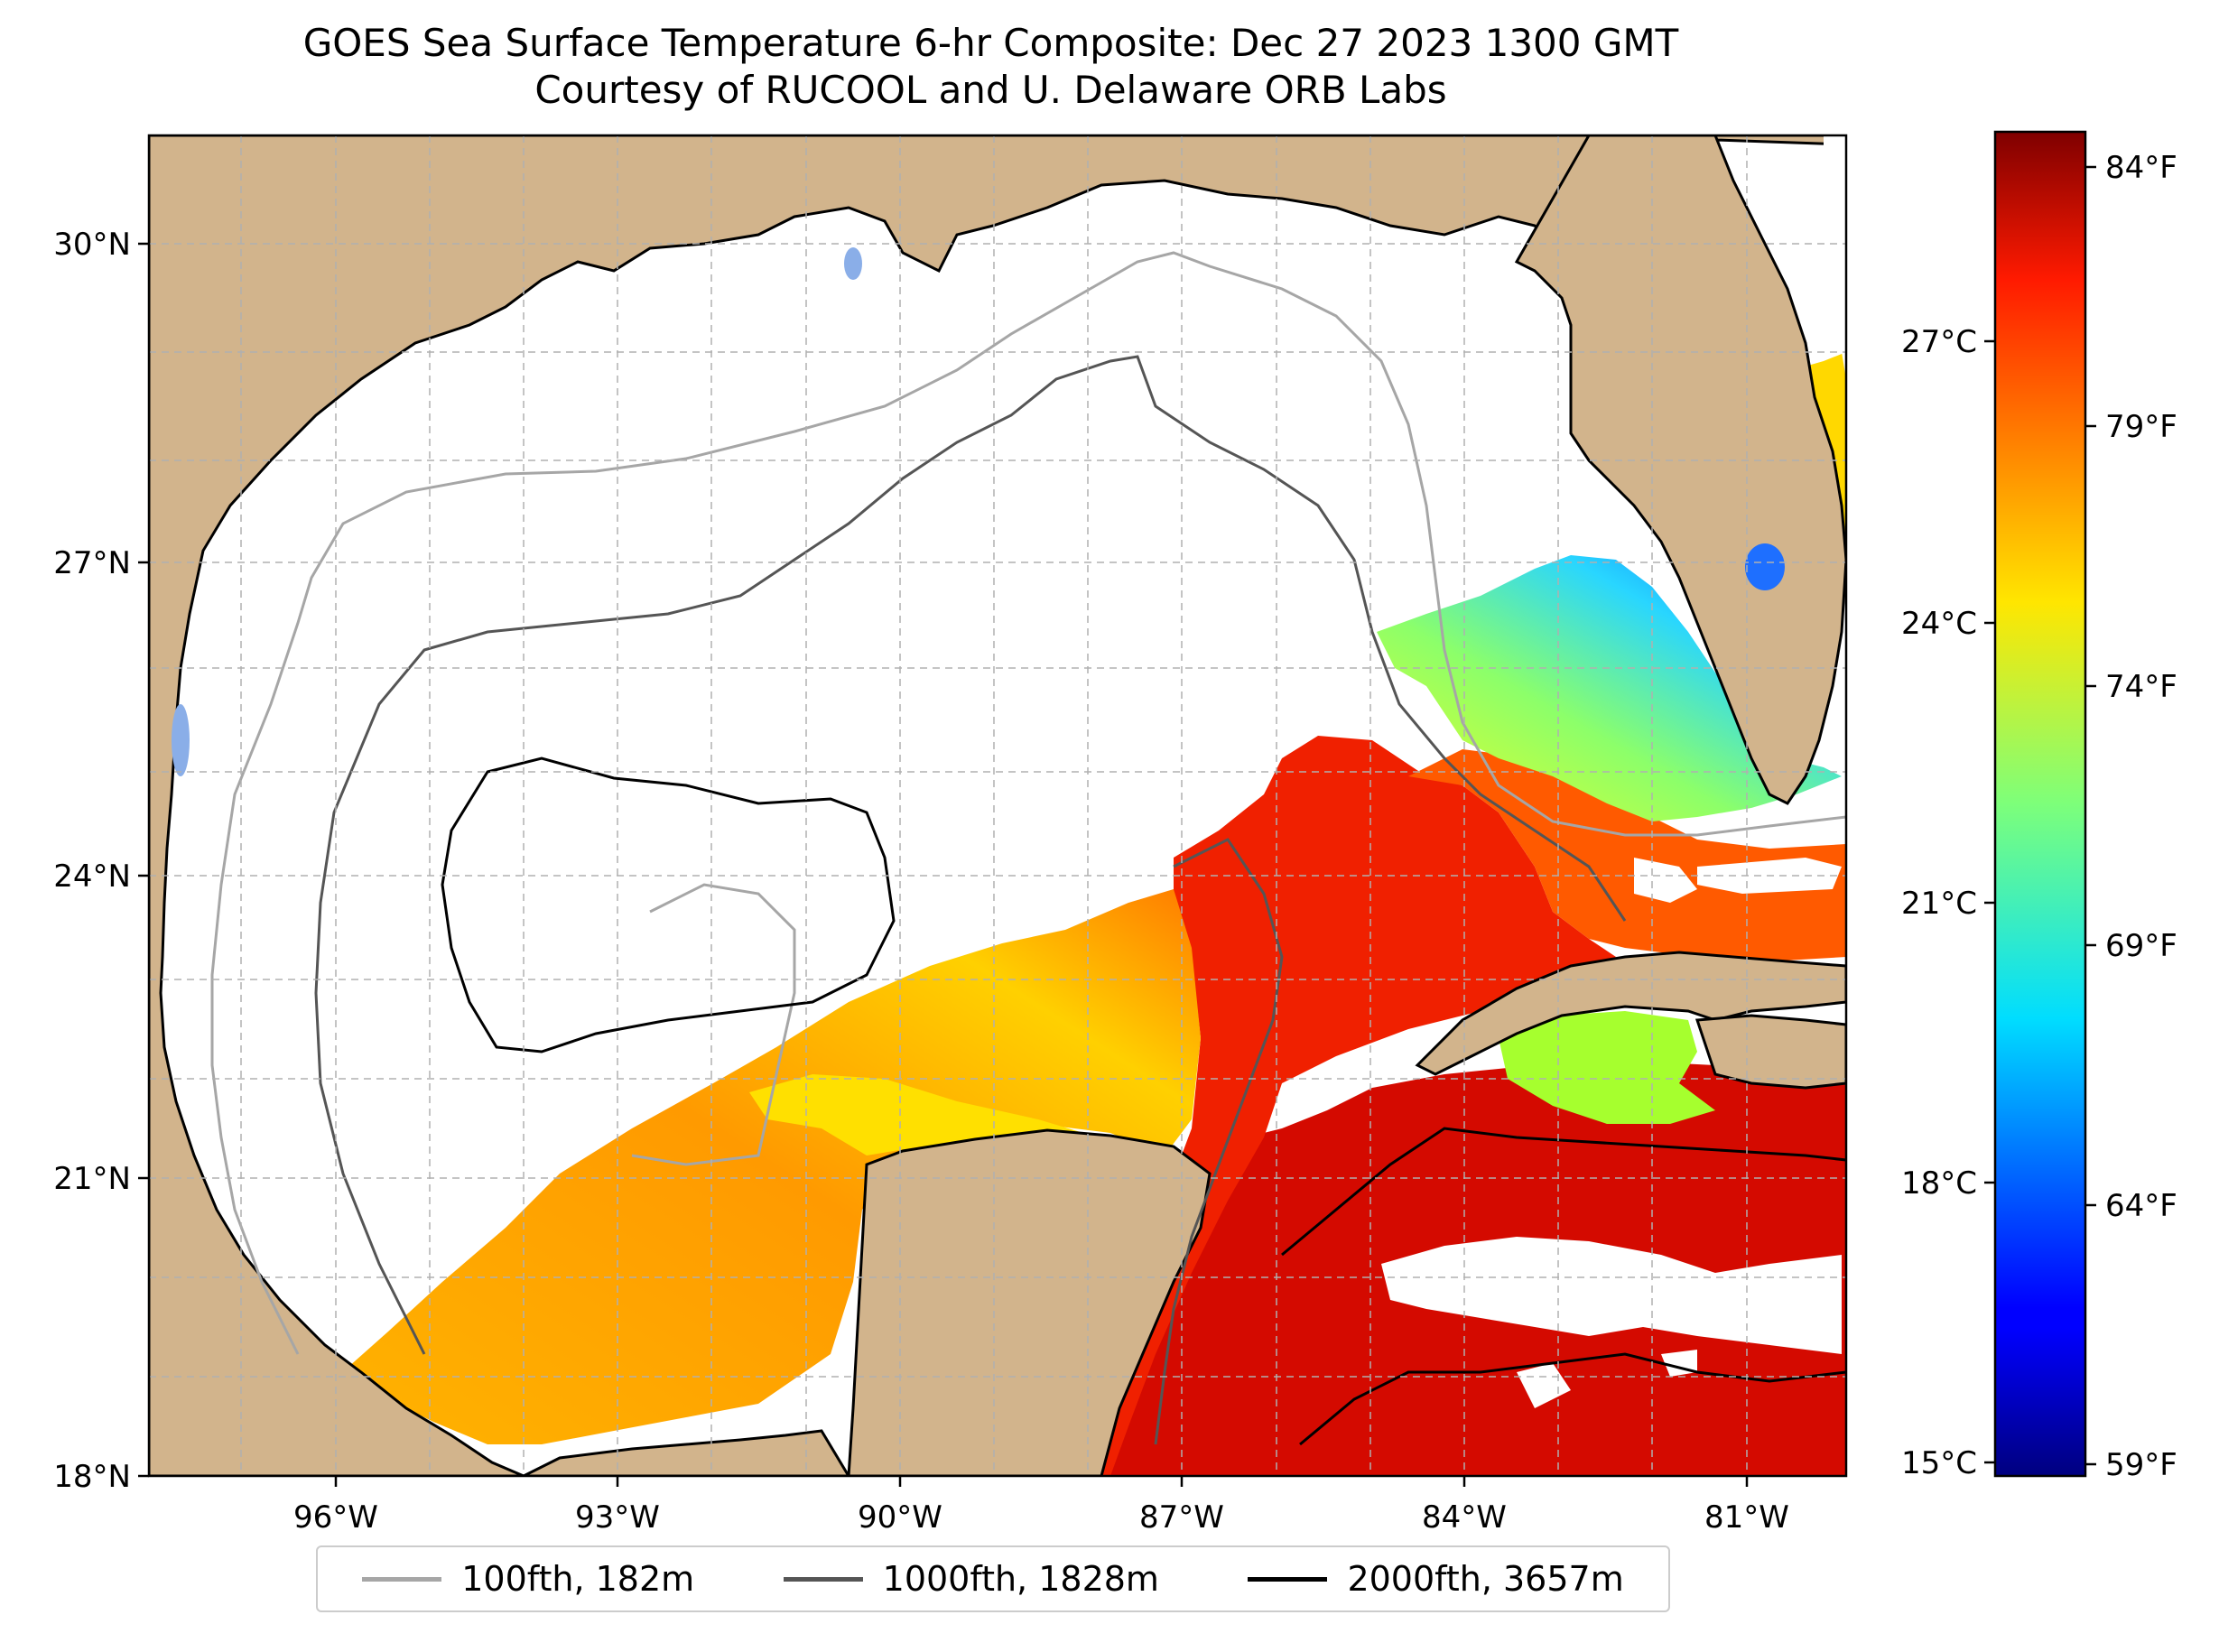 This screenshot has width=2219, height=1652. I want to click on lon-label-87w: 87°W, so click(1181, 1517).